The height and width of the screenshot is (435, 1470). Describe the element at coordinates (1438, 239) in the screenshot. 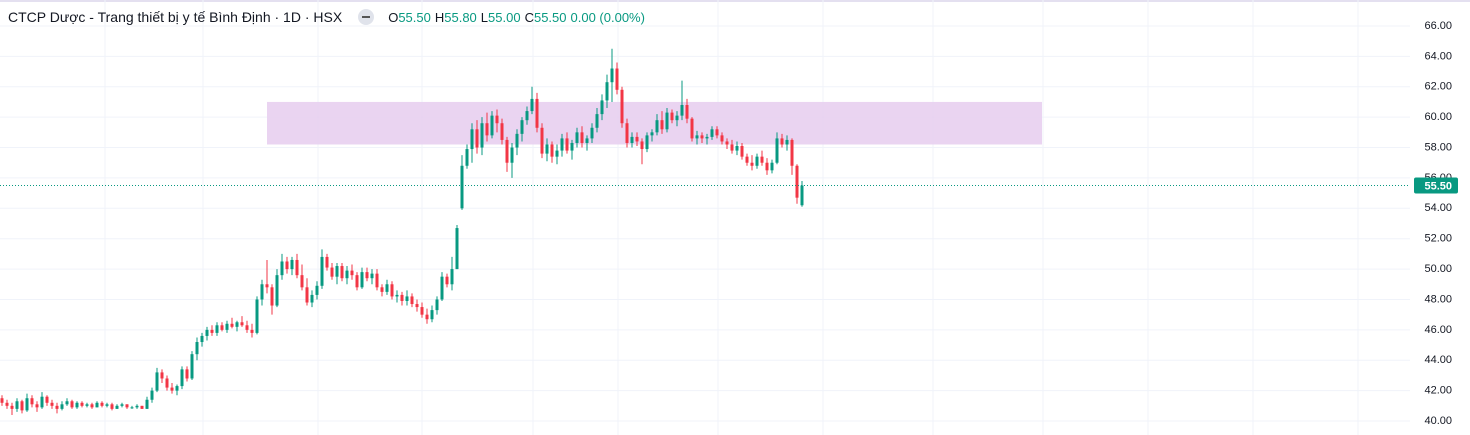

I see `y-tick-label: 52.00` at that location.